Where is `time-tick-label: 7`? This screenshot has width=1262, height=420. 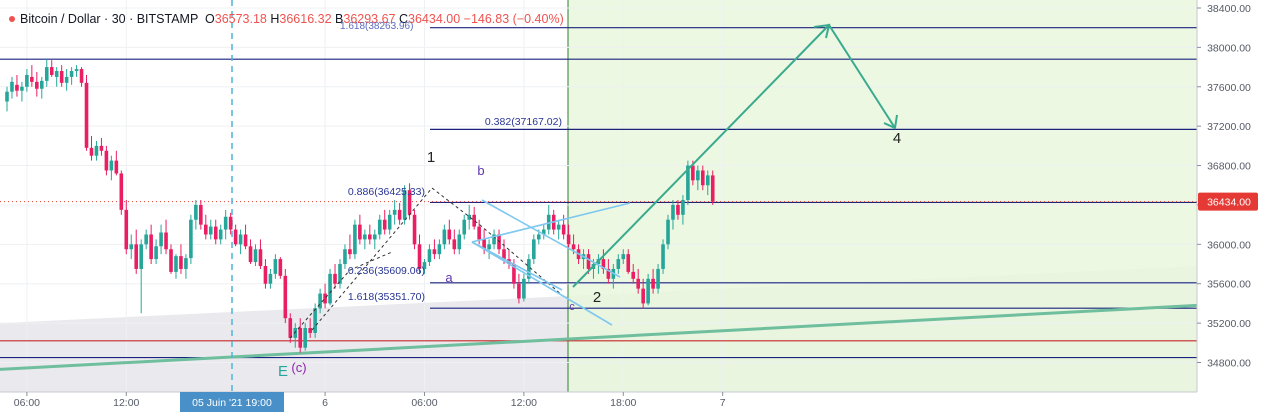
time-tick-label: 7 is located at coordinates (723, 403).